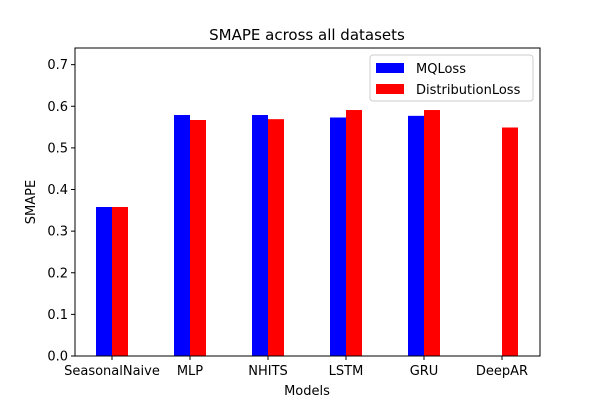 Image resolution: width=600 pixels, height=400 pixels. I want to click on legend: MQLoss DistributionLoss, so click(451, 78).